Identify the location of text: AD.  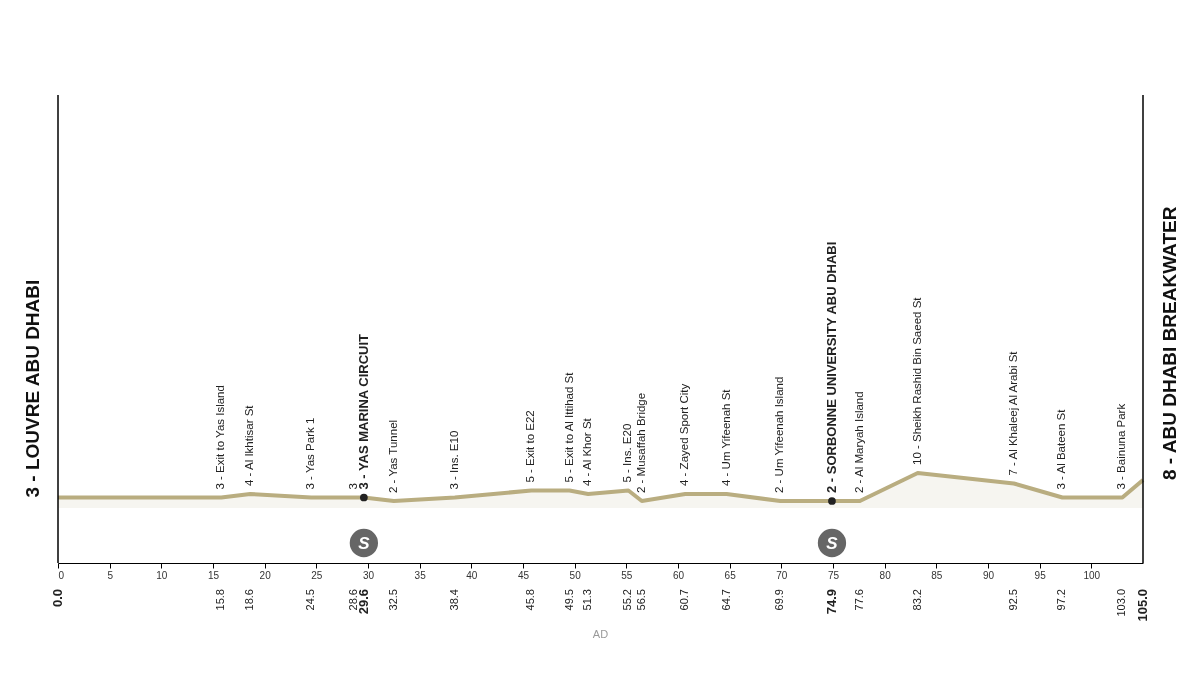
(600, 634).